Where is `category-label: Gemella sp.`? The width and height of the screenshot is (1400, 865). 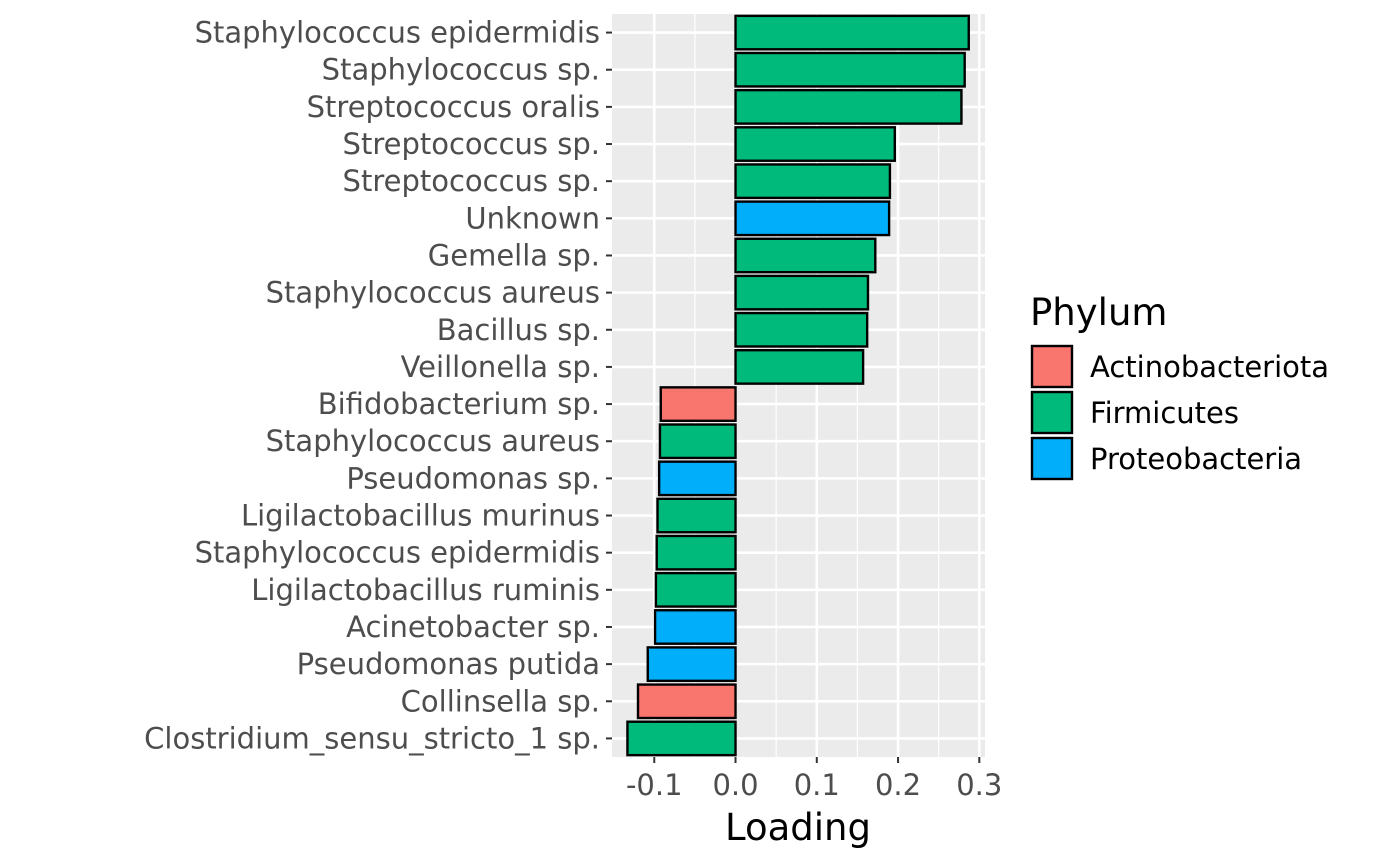 category-label: Gemella sp. is located at coordinates (514, 255).